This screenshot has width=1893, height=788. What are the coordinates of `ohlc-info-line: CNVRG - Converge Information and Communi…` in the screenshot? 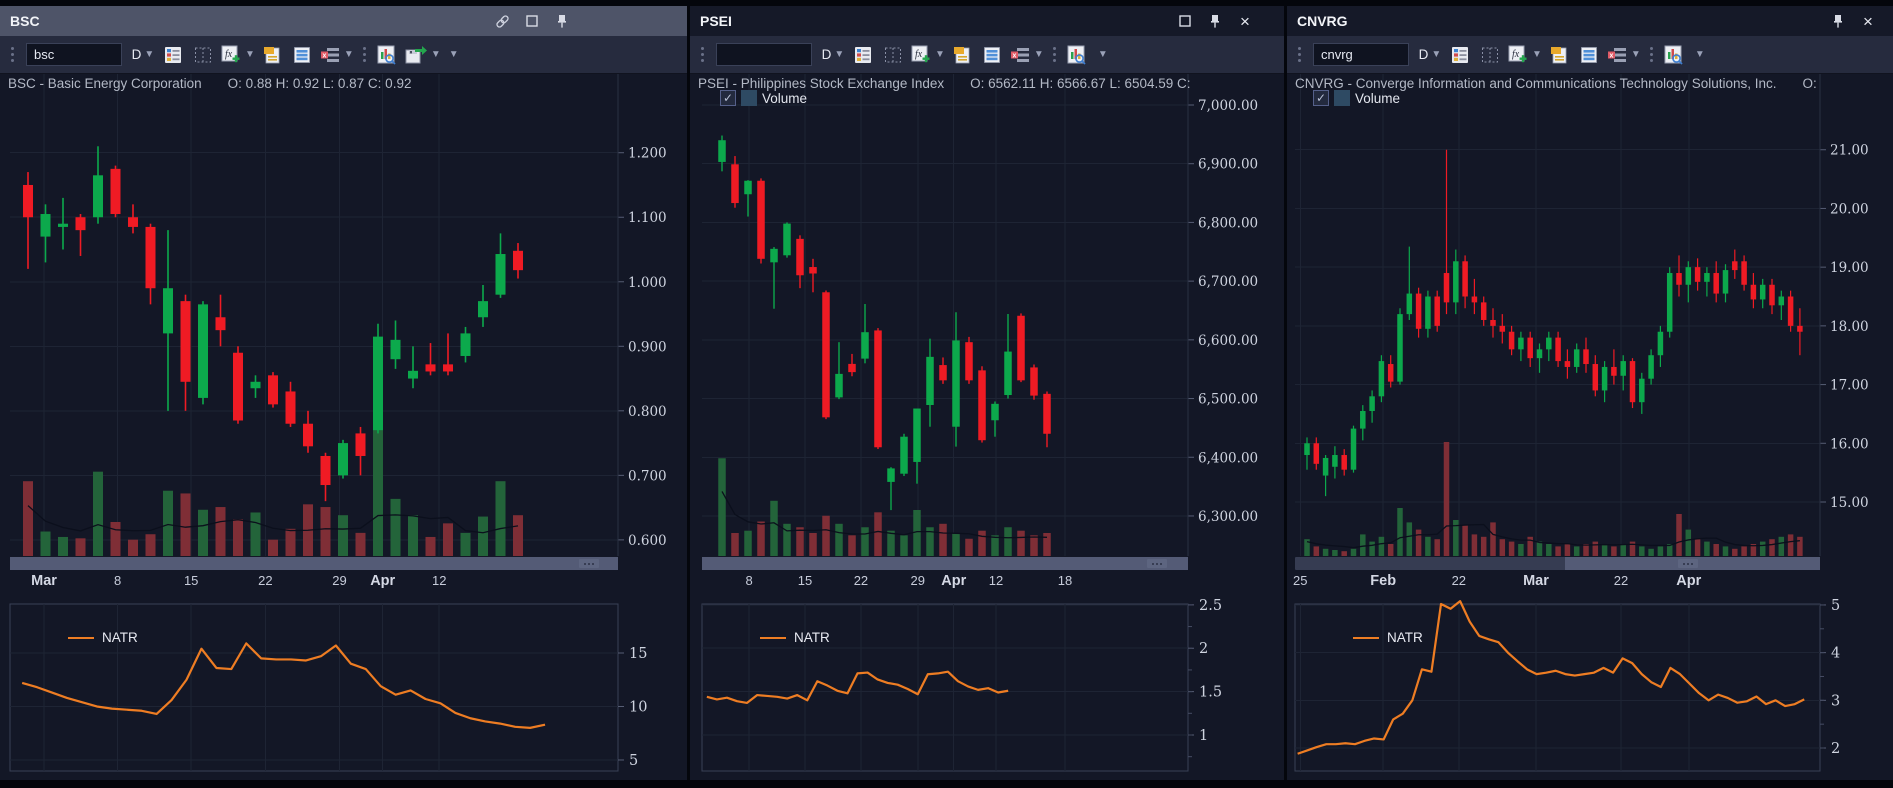 It's located at (1556, 83).